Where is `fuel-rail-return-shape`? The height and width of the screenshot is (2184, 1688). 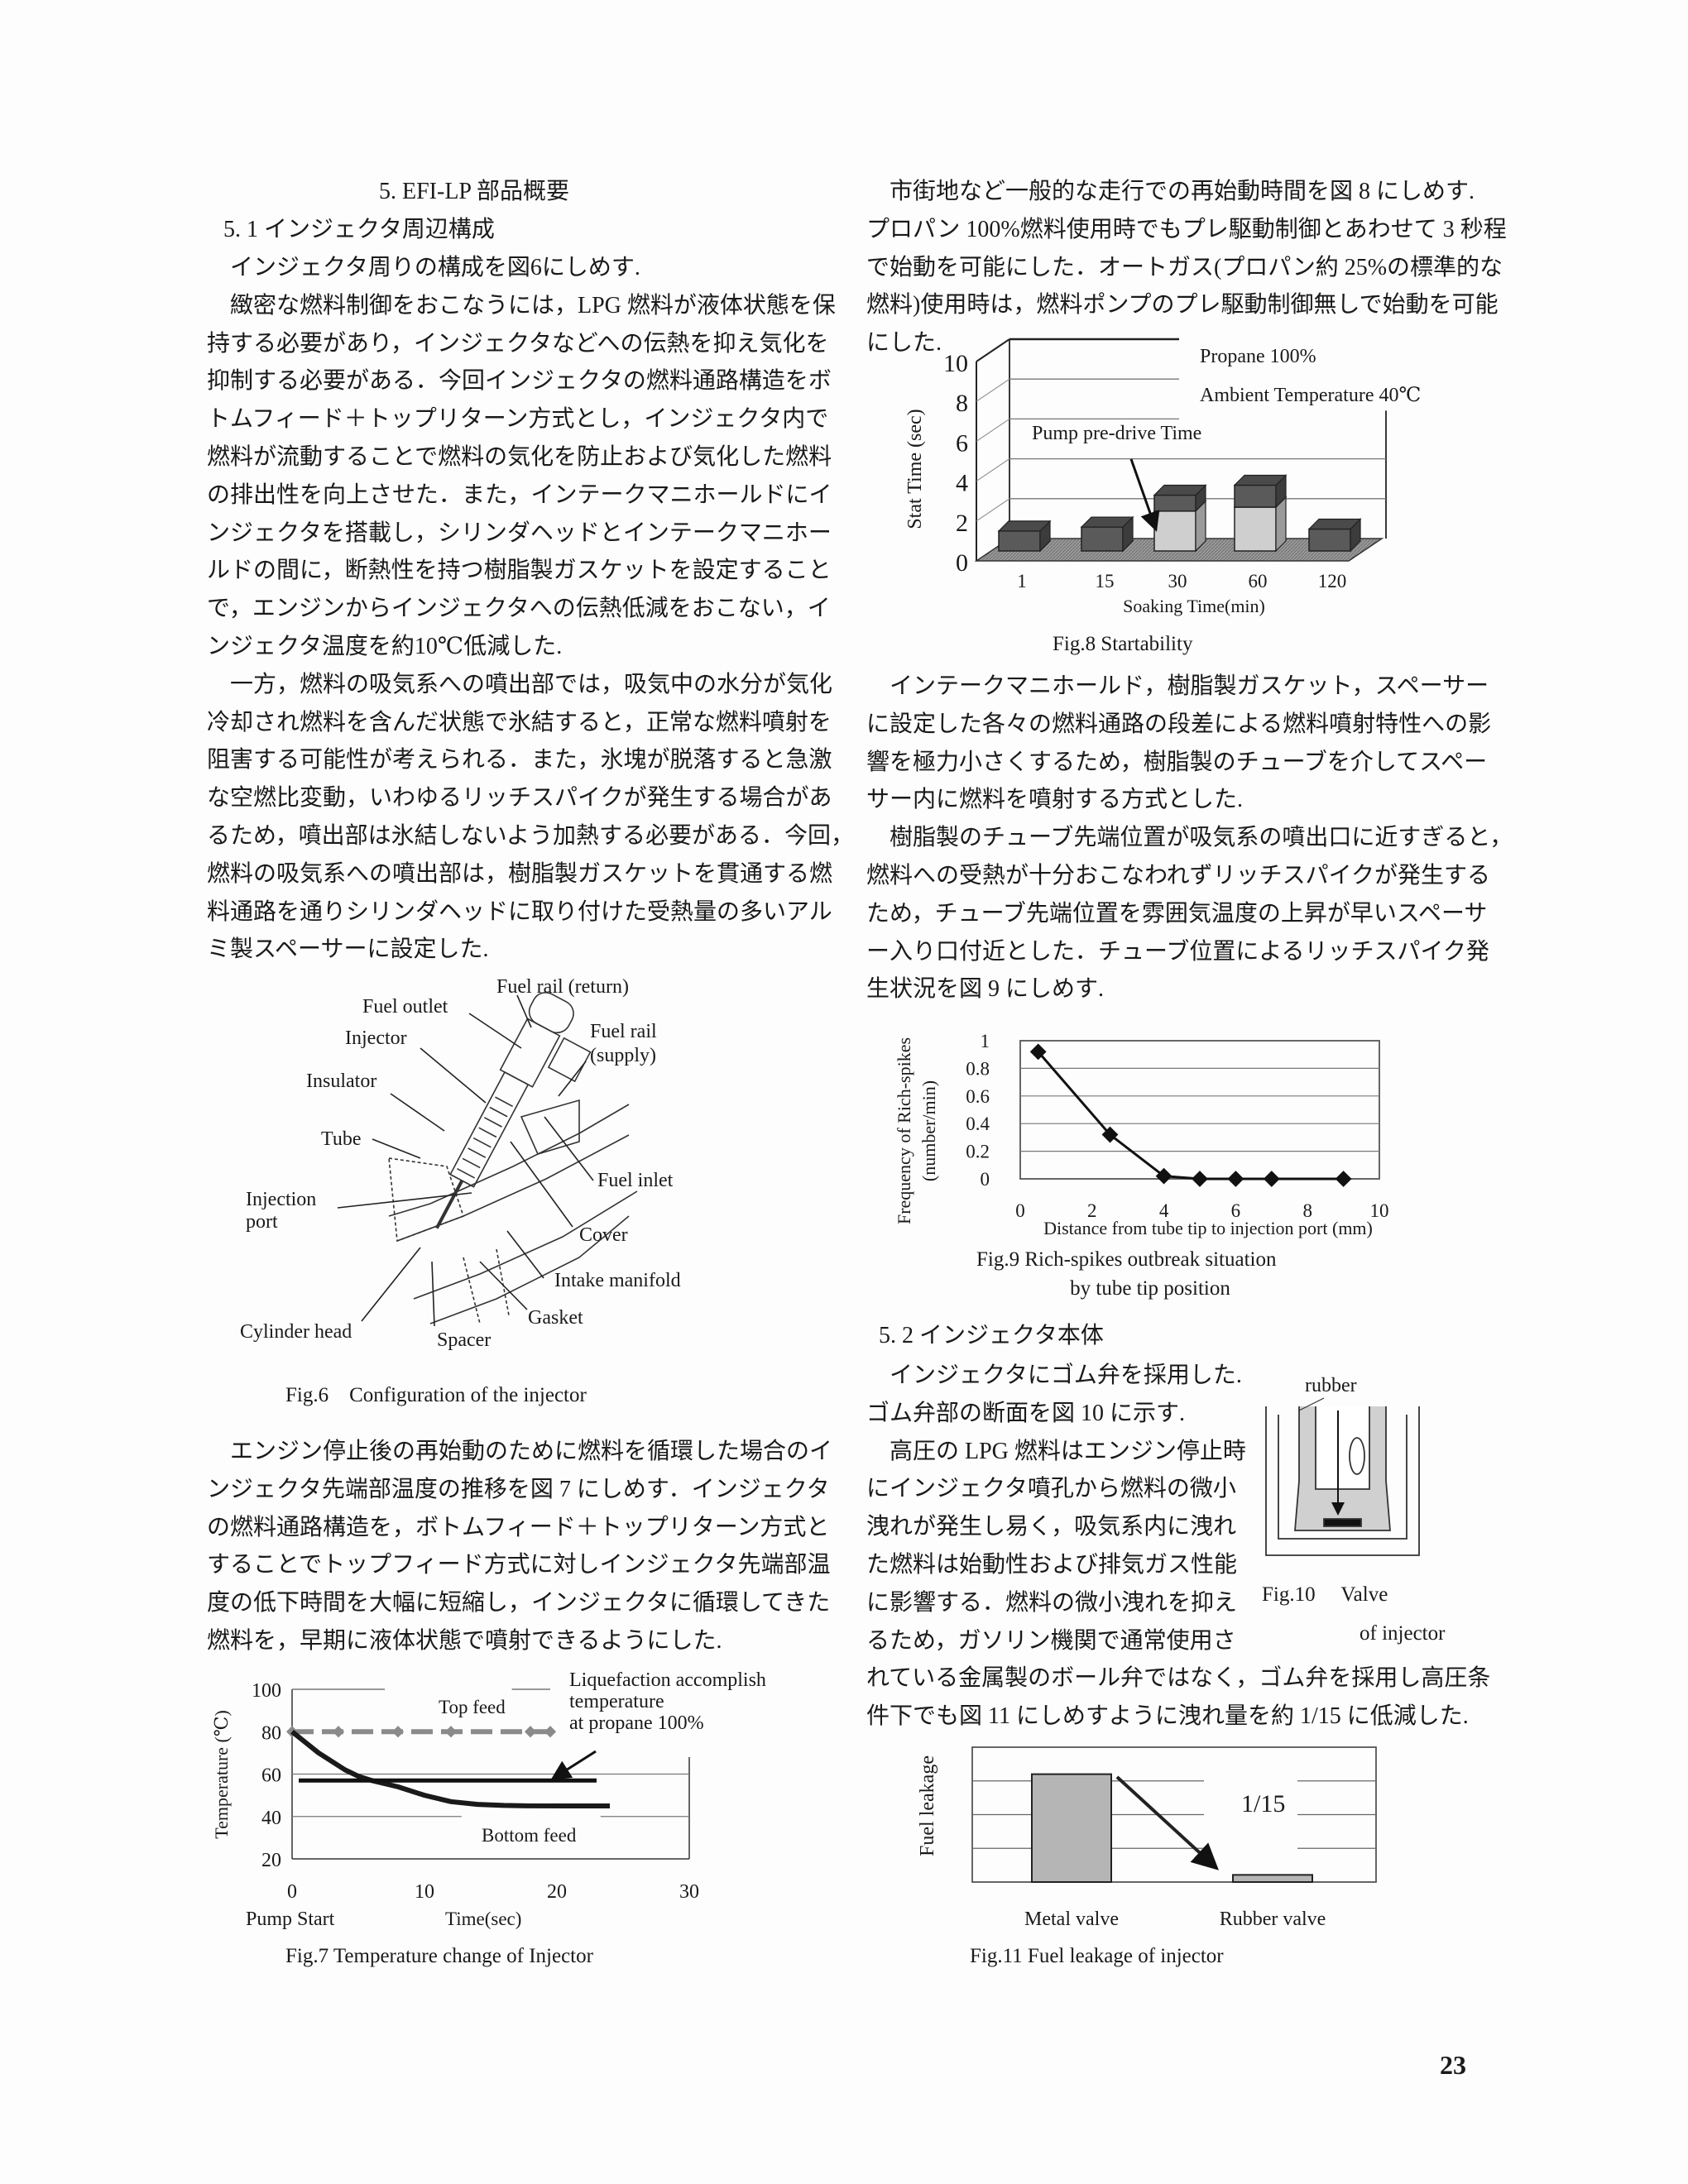
fuel-rail-return-shape is located at coordinates (551, 1013).